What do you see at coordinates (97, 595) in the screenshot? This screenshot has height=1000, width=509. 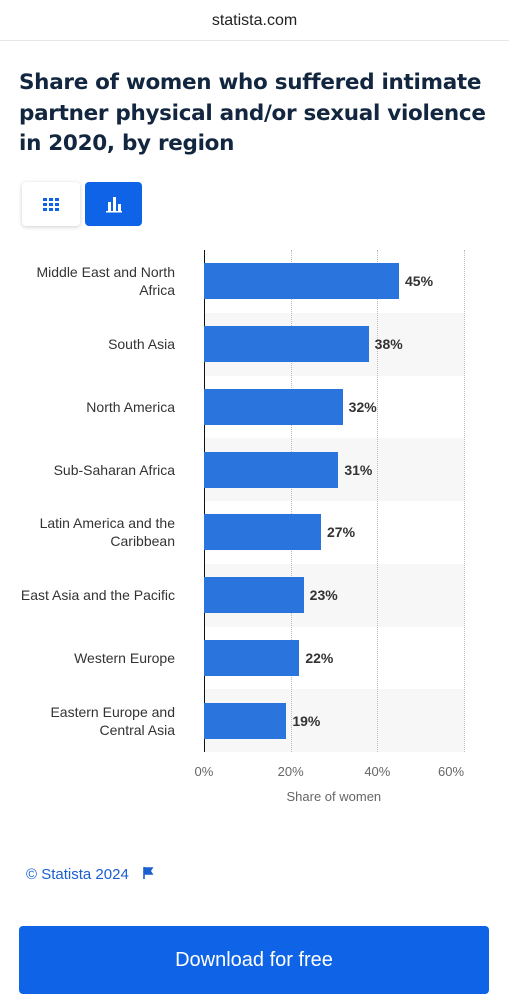 I see `y-tick-label: East Asia and the Pacific` at bounding box center [97, 595].